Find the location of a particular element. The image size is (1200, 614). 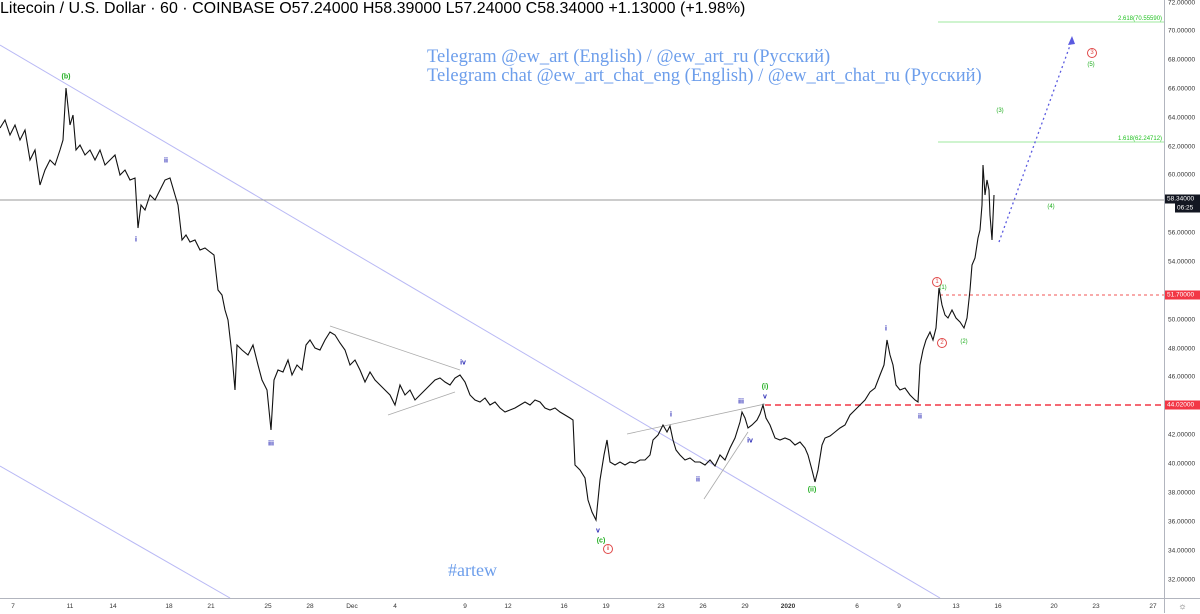

time-label: 26 is located at coordinates (703, 606).